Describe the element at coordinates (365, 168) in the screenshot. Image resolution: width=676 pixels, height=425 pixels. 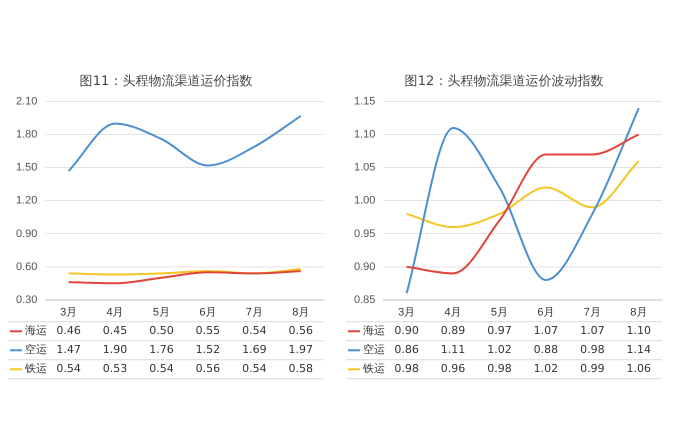
I see `y-tick-label: 1.05` at that location.